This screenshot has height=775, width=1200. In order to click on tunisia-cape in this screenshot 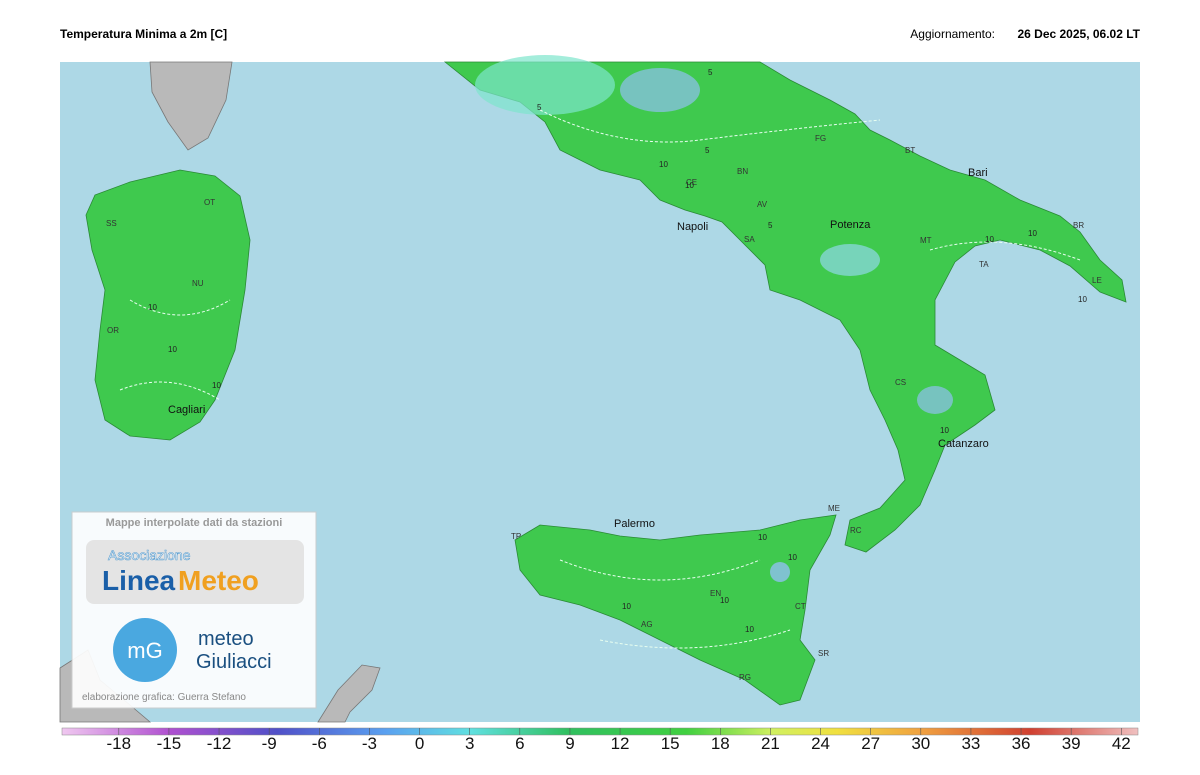, I will do `click(349, 693)`.